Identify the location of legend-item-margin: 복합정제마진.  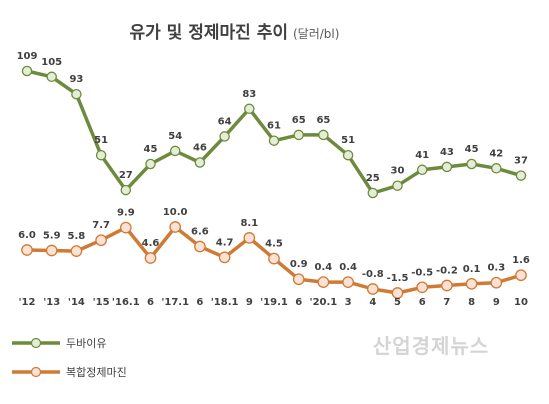
(69, 372).